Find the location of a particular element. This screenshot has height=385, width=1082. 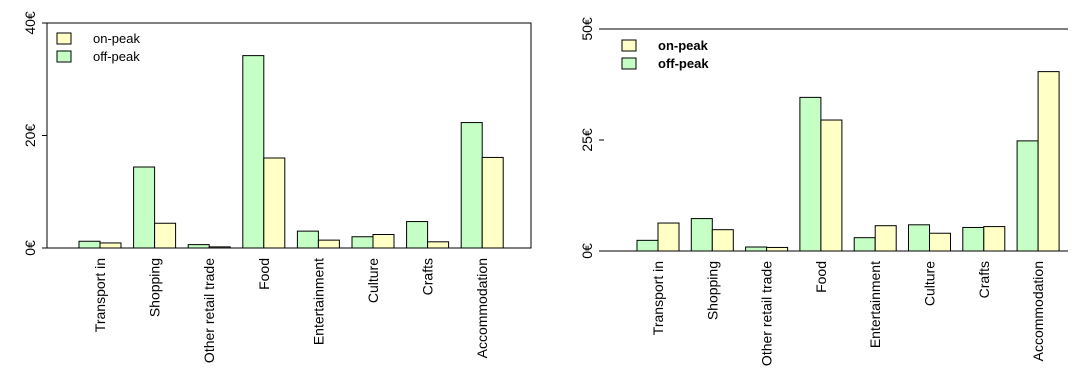

bar-off-peak: off-peak · Culture: 5.9 is located at coordinates (919, 238).